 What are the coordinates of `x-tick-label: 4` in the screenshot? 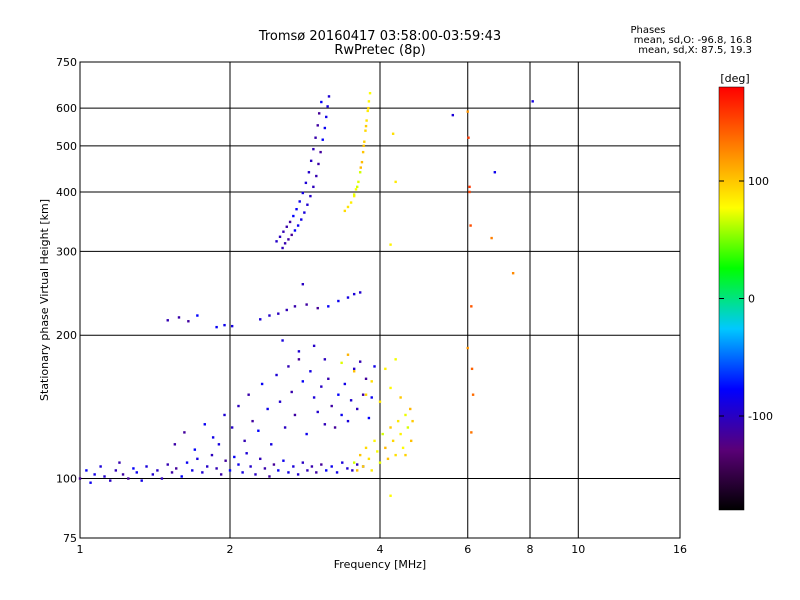 It's located at (380, 549).